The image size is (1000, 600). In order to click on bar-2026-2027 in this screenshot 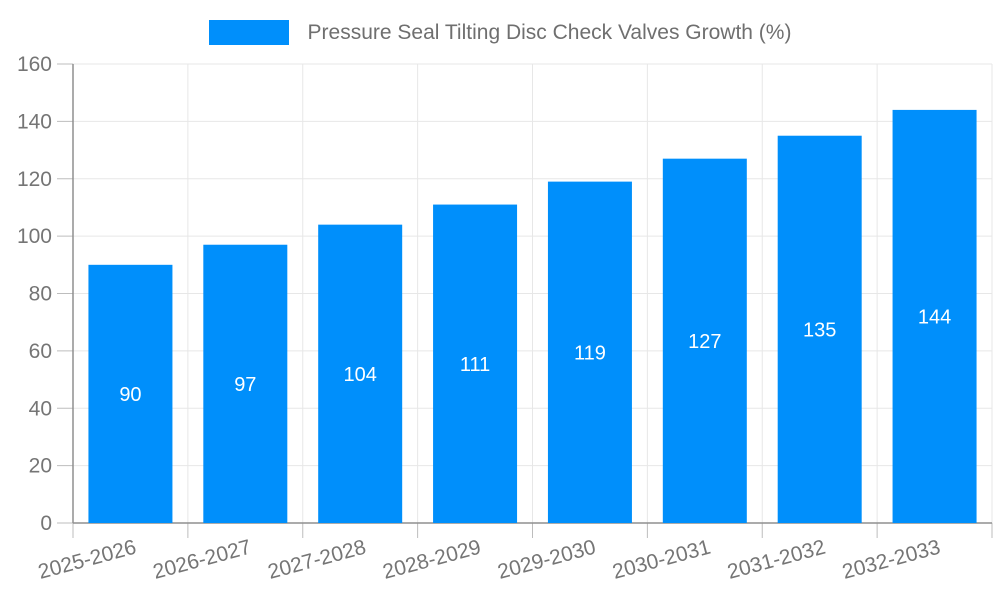, I will do `click(245, 383)`.